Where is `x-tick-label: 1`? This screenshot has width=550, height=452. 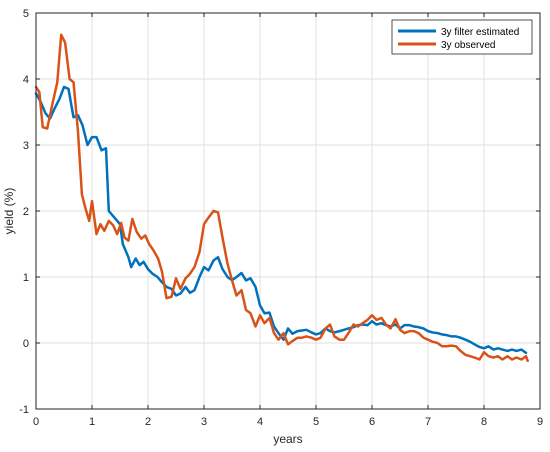 x-tick-label: 1 is located at coordinates (92, 422).